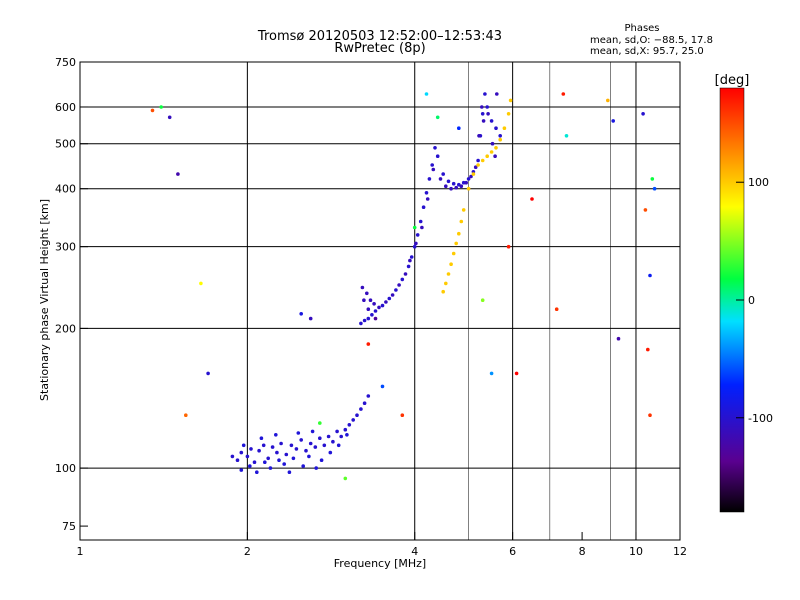 The image size is (800, 600). Describe the element at coordinates (379, 36) in the screenshot. I see `chart-title: Tromsø 20120503 12:52:00–12:53:43` at that location.